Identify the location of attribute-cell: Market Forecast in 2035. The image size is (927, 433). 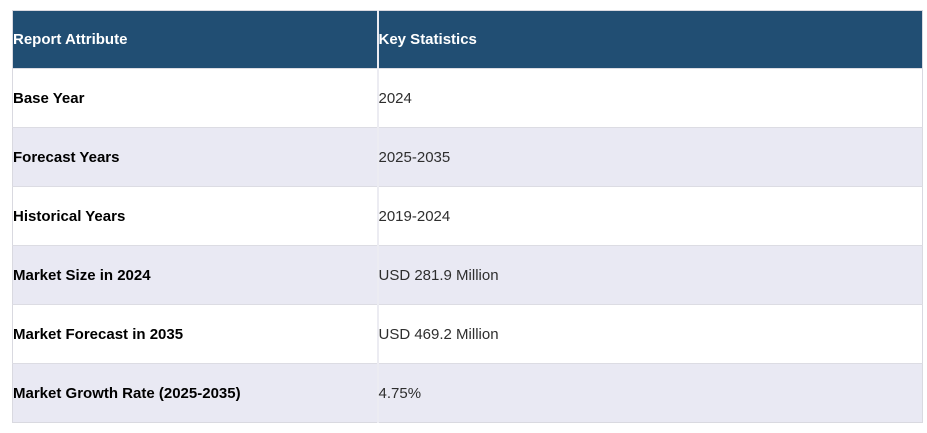
(195, 334).